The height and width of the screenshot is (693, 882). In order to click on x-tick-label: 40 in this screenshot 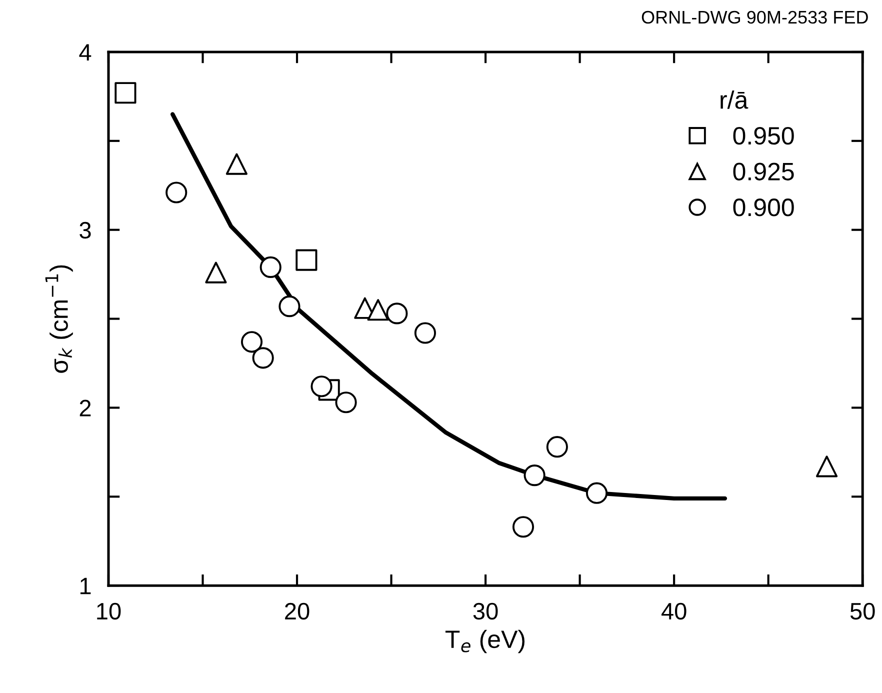, I will do `click(673, 611)`.